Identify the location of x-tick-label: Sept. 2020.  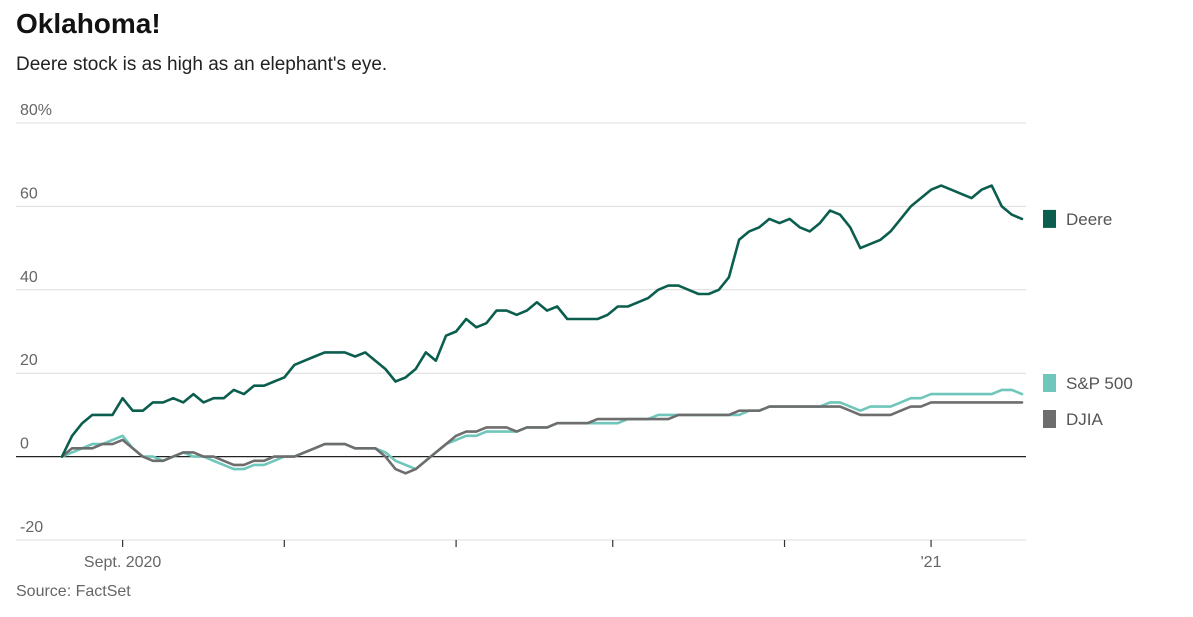
(123, 562).